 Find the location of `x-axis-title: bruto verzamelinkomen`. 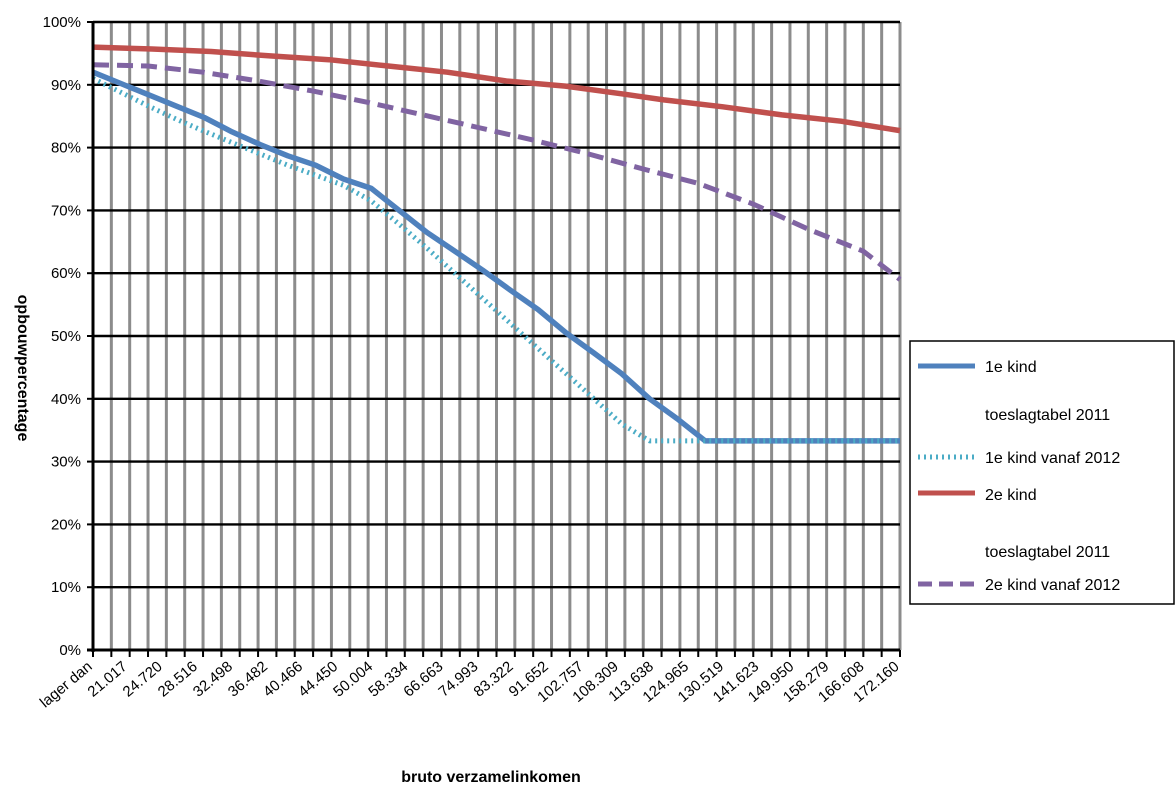

x-axis-title: bruto verzamelinkomen is located at coordinates (491, 777).